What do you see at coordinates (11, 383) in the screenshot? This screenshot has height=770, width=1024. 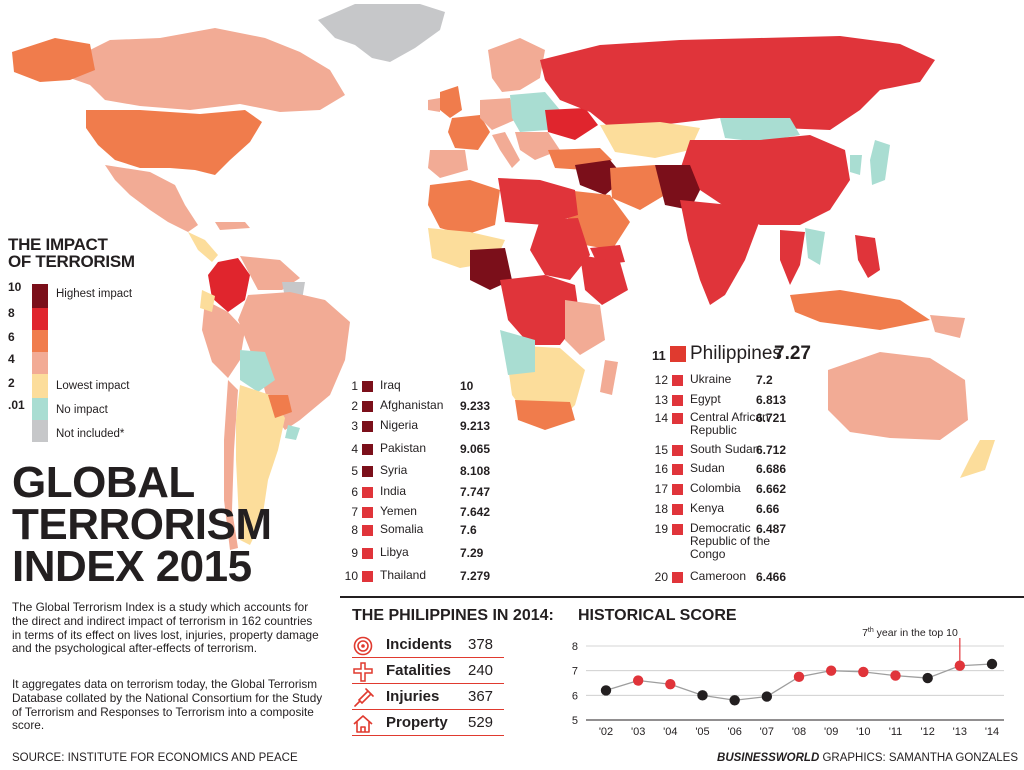 I see `legend-tick-2: 2` at bounding box center [11, 383].